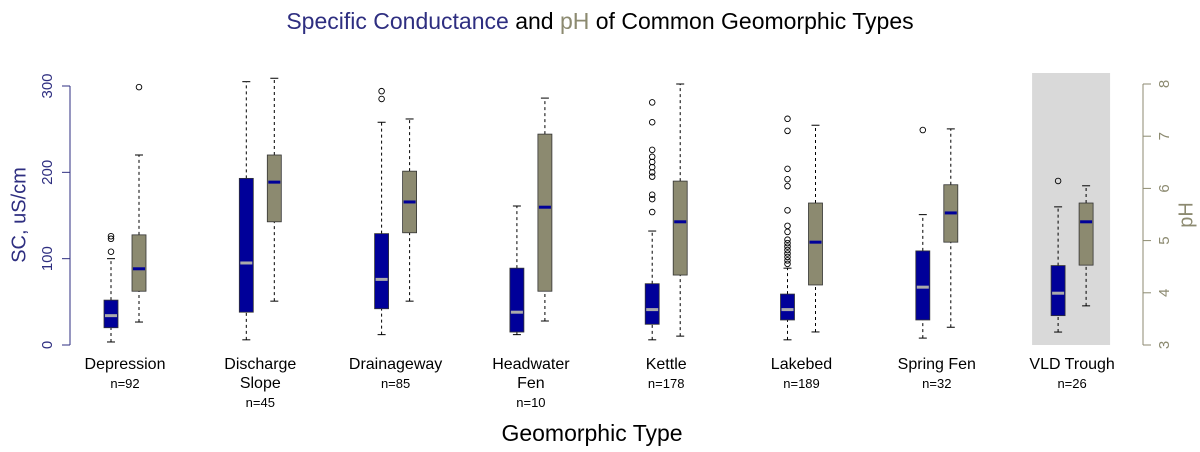 This screenshot has width=1200, height=452. What do you see at coordinates (395, 364) in the screenshot?
I see `x-tick-label: Drainageway` at bounding box center [395, 364].